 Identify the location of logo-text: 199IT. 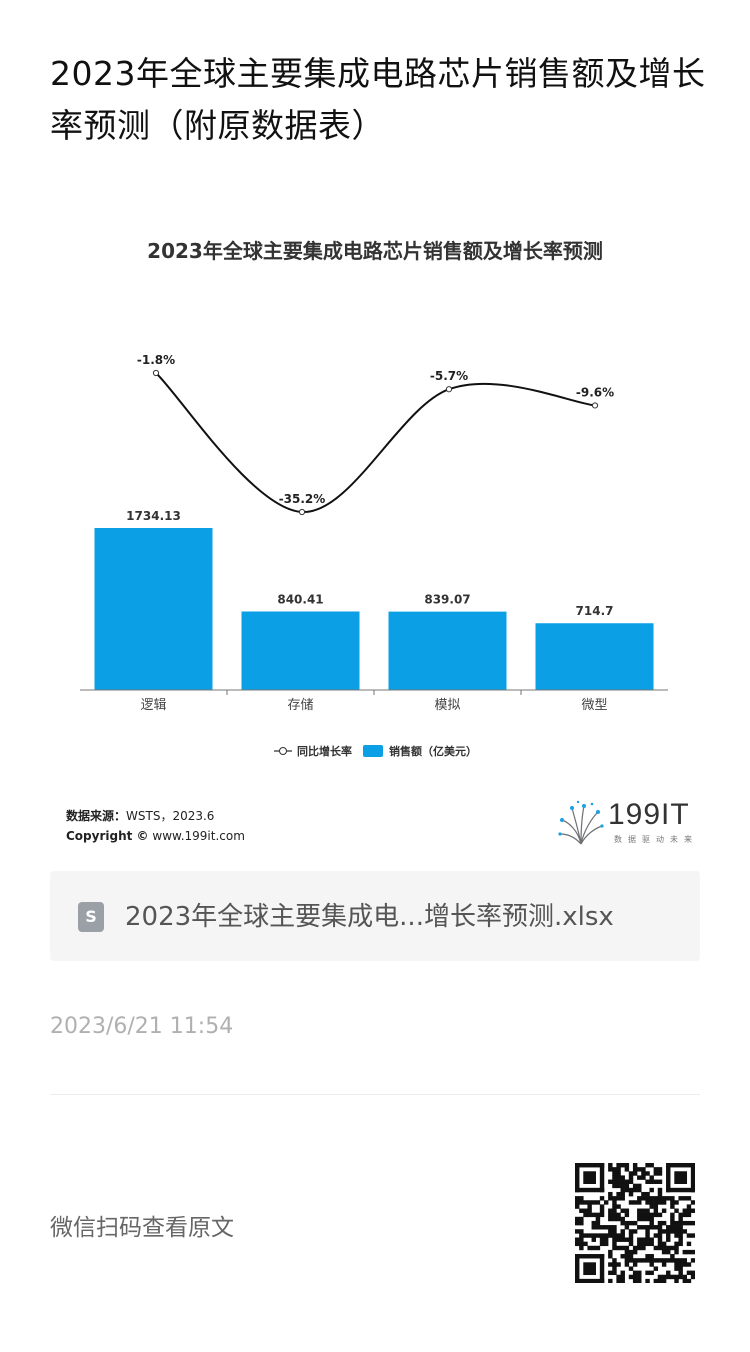
(649, 814).